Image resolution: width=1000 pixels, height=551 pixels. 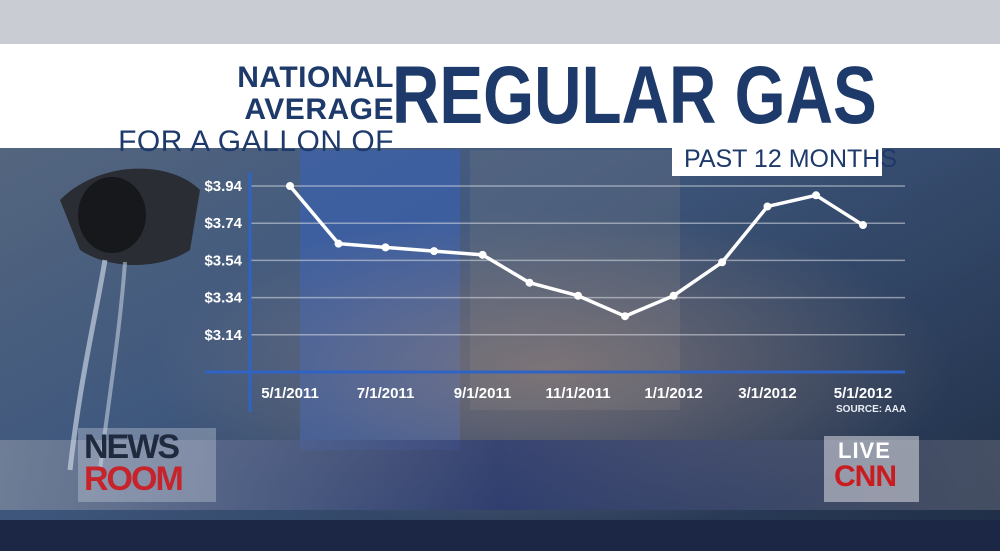 What do you see at coordinates (576, 251) in the screenshot?
I see `data-points` at bounding box center [576, 251].